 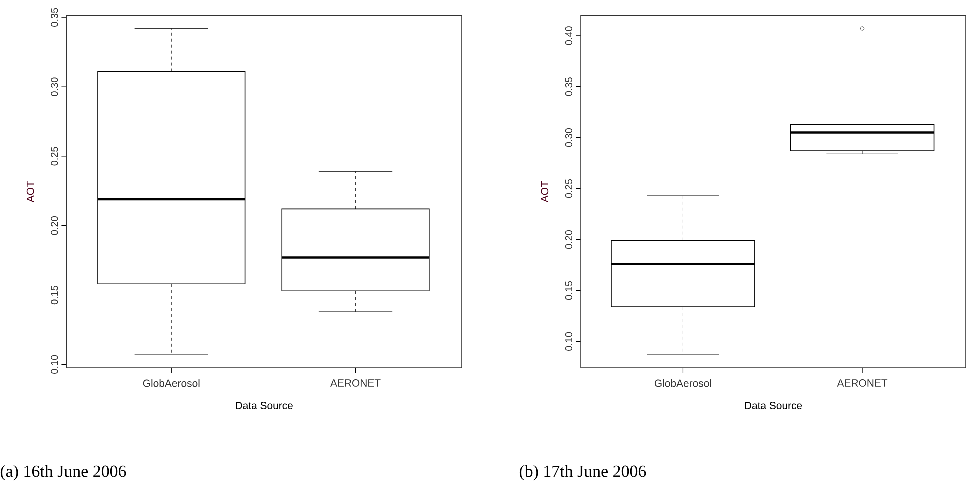 I want to click on text: (a) 16th June 2006, so click(x=63, y=473).